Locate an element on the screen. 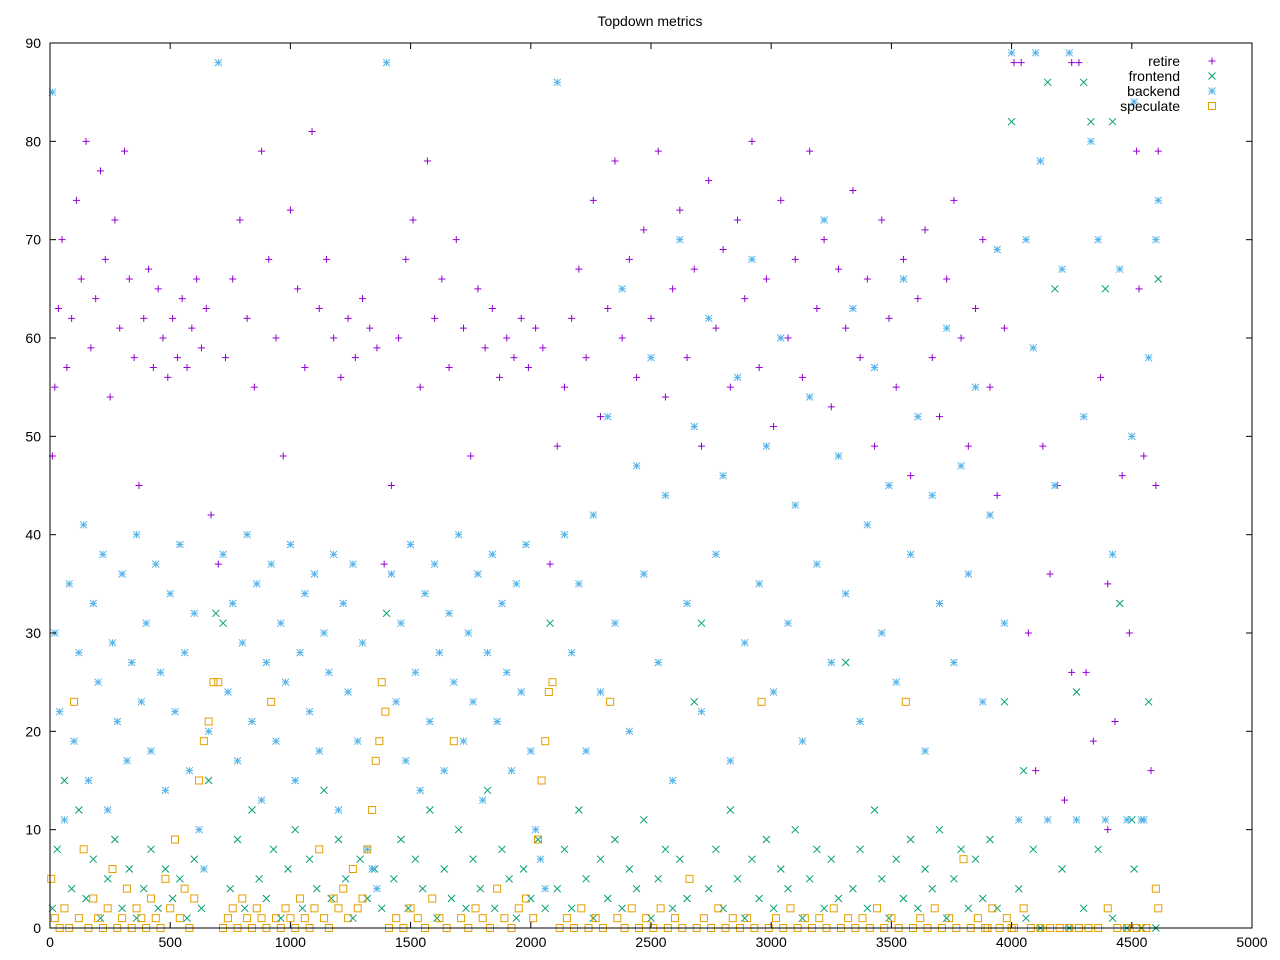  x-tick-label: 4000 is located at coordinates (1011, 942).